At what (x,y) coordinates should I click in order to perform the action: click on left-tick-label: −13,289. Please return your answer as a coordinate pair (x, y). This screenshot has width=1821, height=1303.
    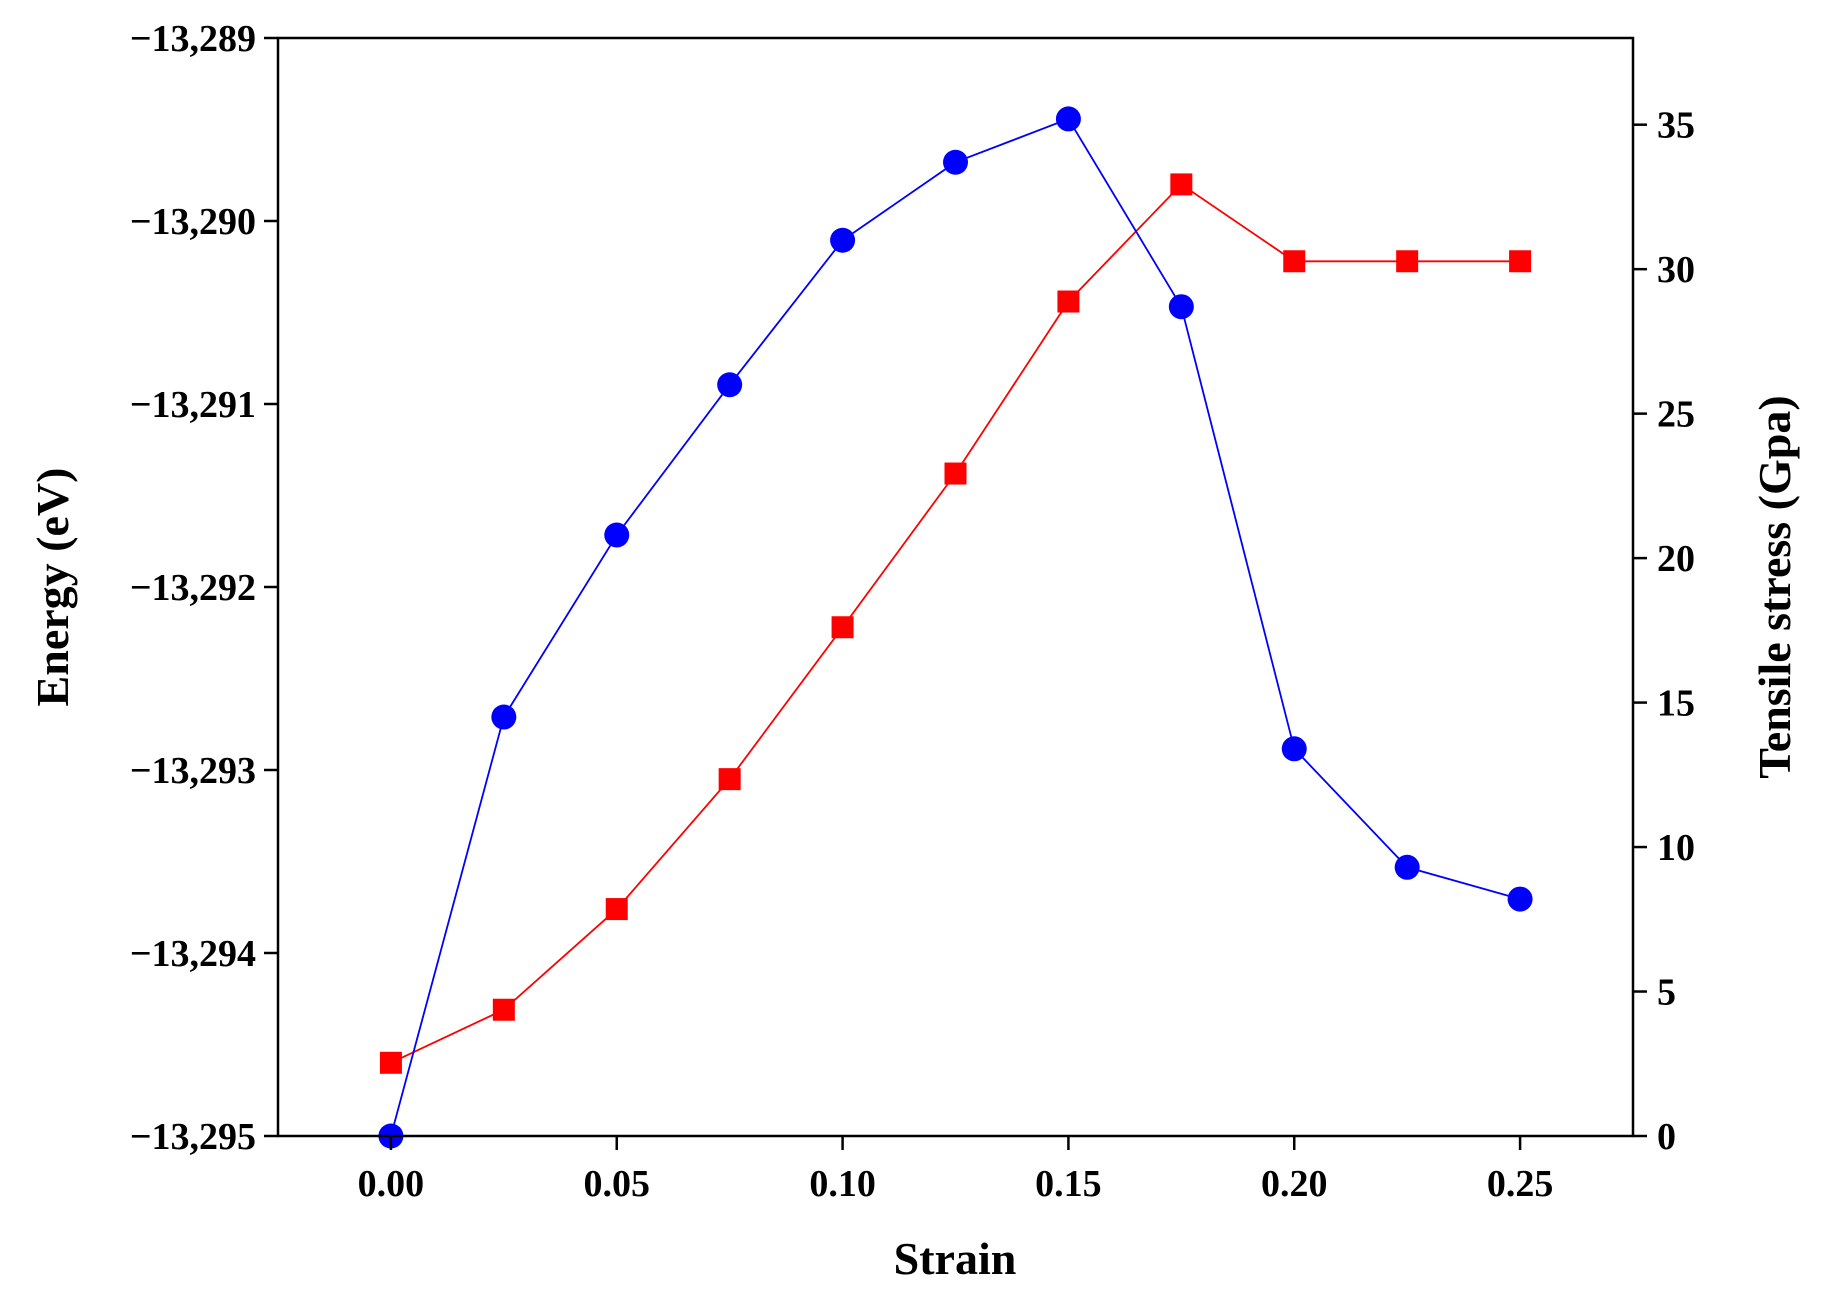
    Looking at the image, I should click on (193, 39).